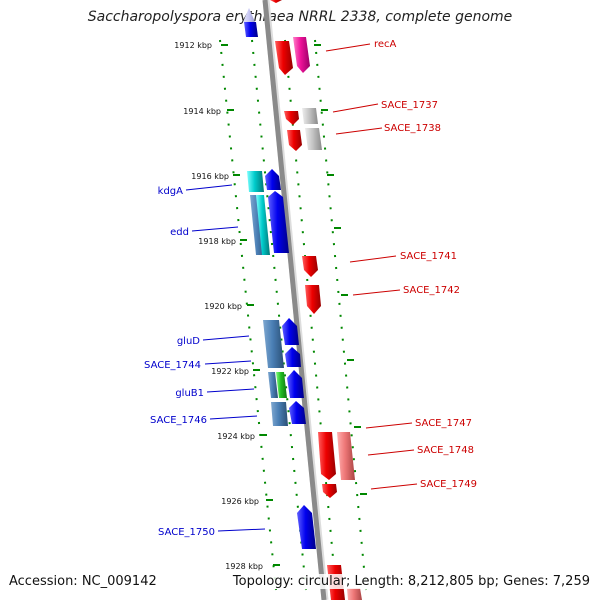 The image size is (600, 600). Describe the element at coordinates (385, 44) in the screenshot. I see `gene-label-reca: recA` at that location.